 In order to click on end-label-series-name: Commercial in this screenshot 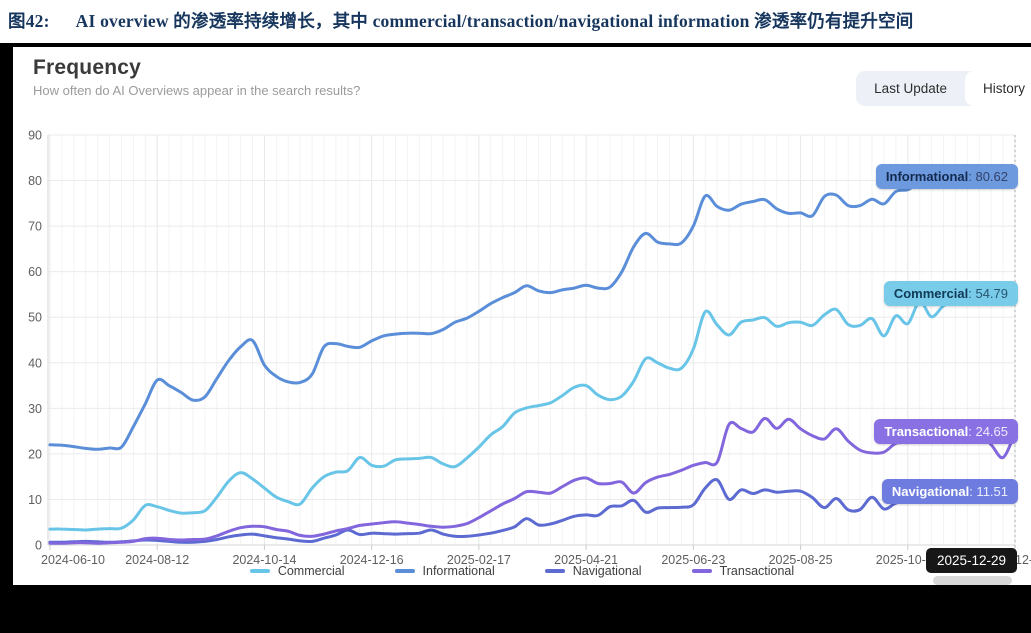, I will do `click(931, 294)`.